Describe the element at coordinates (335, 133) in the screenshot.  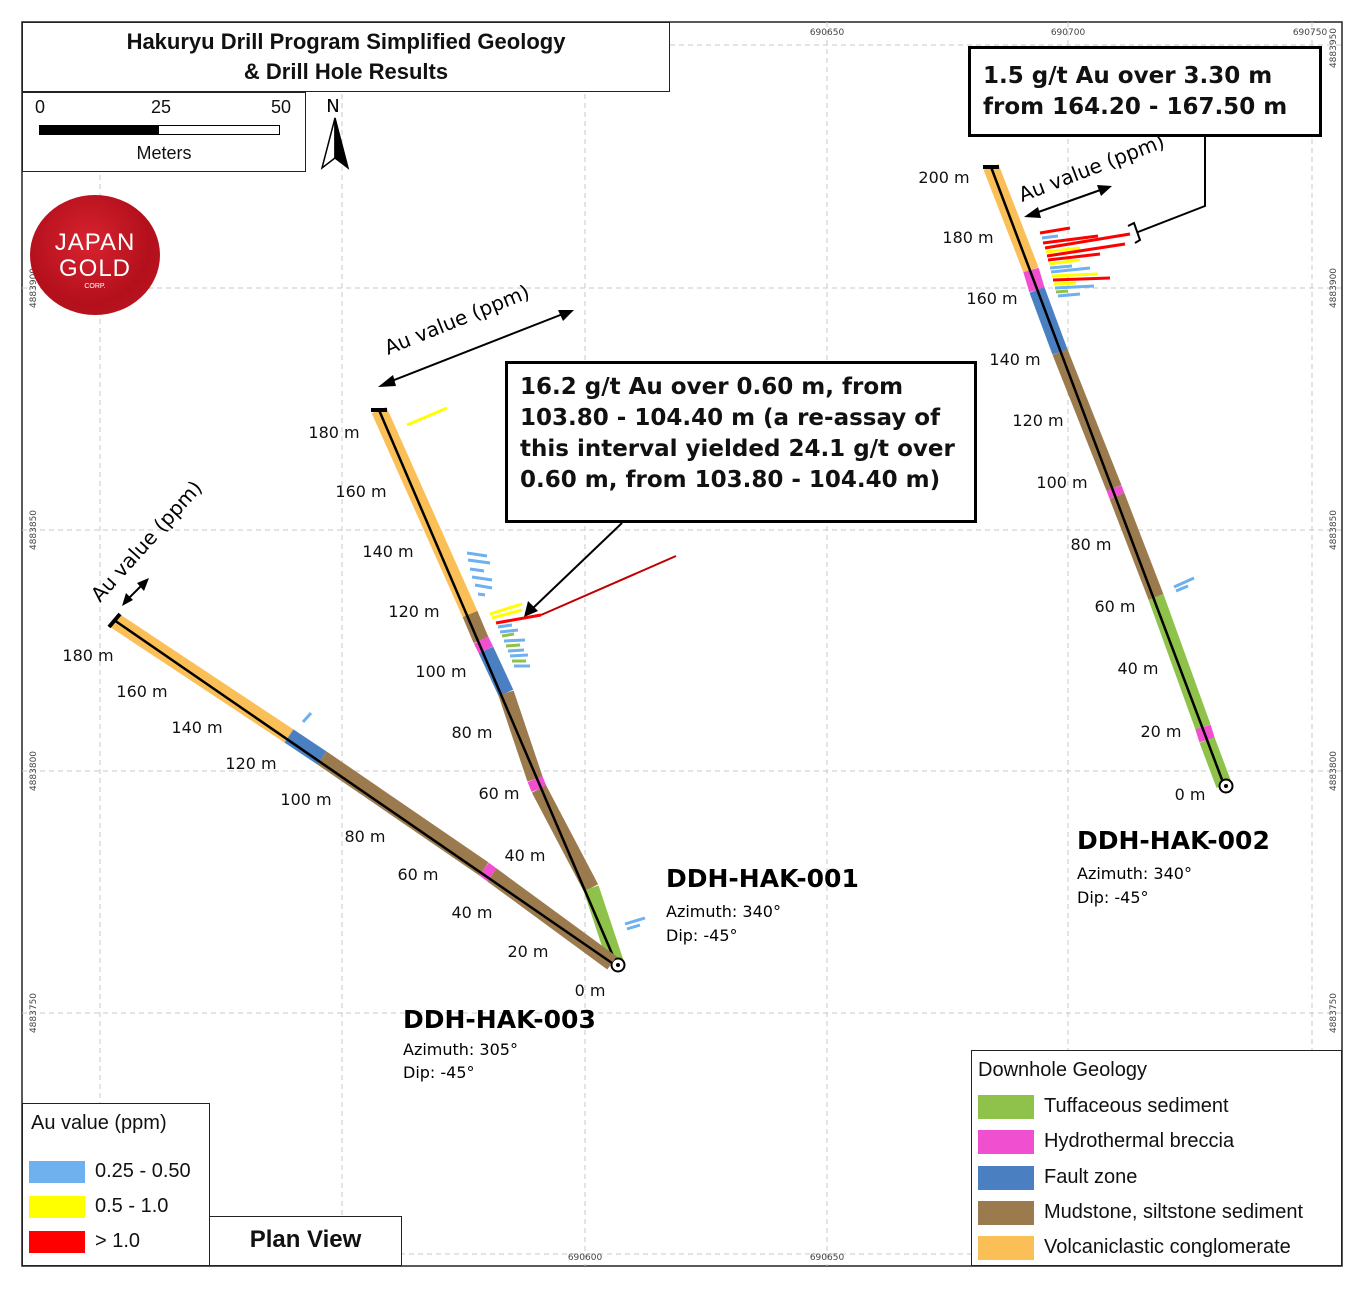
I see `north-arrow-icon: N` at that location.